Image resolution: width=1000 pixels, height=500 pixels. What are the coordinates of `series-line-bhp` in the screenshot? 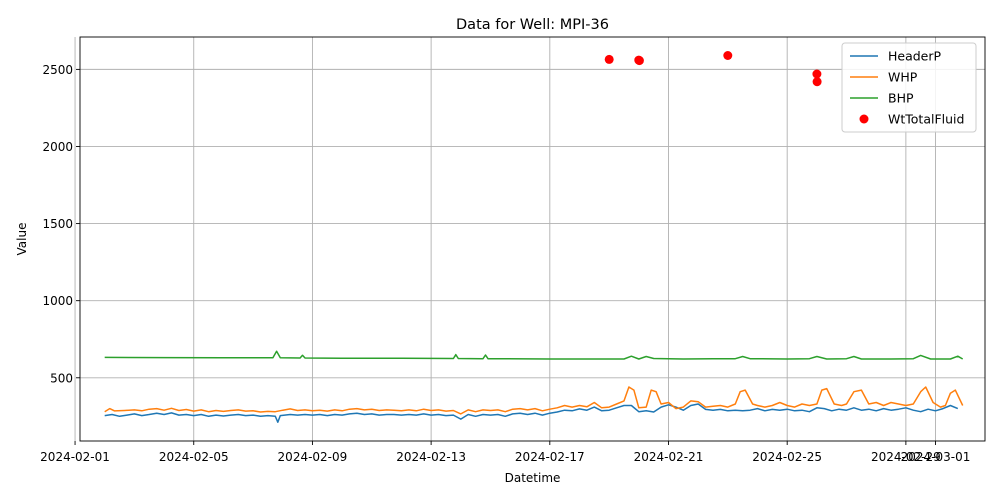 It's located at (534, 355).